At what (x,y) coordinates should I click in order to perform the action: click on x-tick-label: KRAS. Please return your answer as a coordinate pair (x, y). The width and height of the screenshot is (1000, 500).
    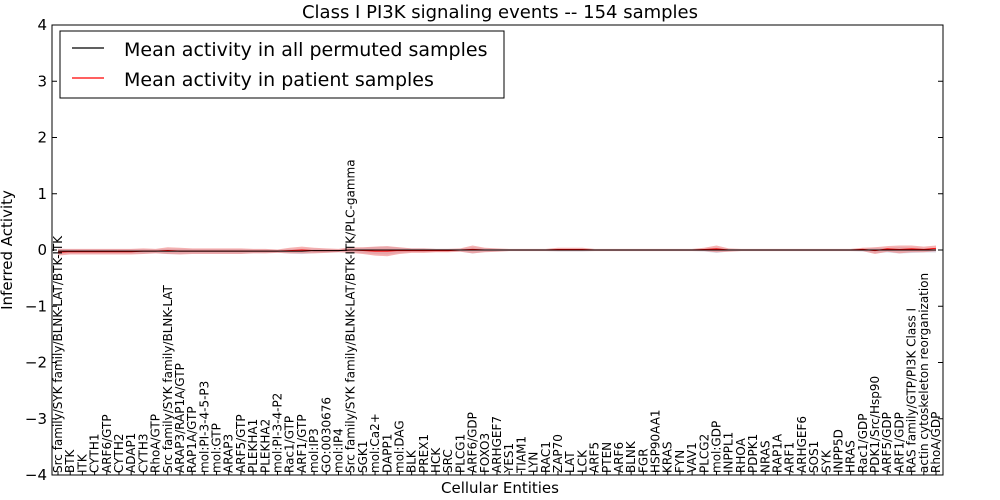
    Looking at the image, I should click on (668, 457).